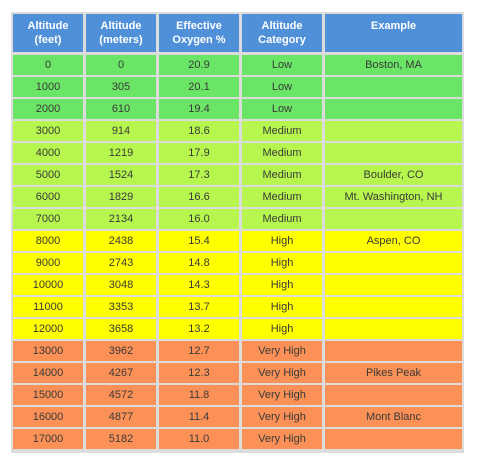 This screenshot has height=453, width=479. I want to click on cell-altitude-meters: 305, so click(121, 87).